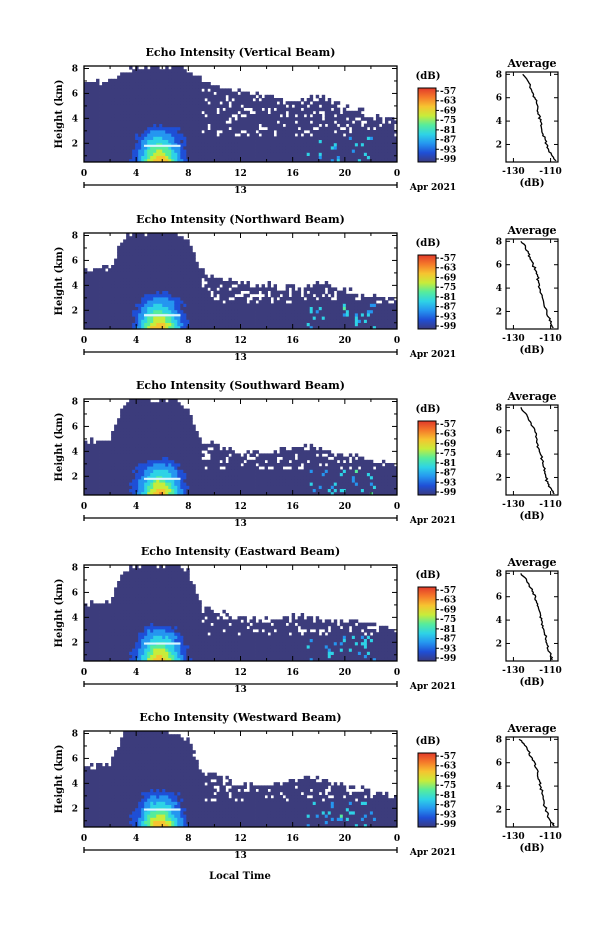 The image size is (611, 929). I want to click on panel-title: Echo Intensity (Westward Beam), so click(240, 717).